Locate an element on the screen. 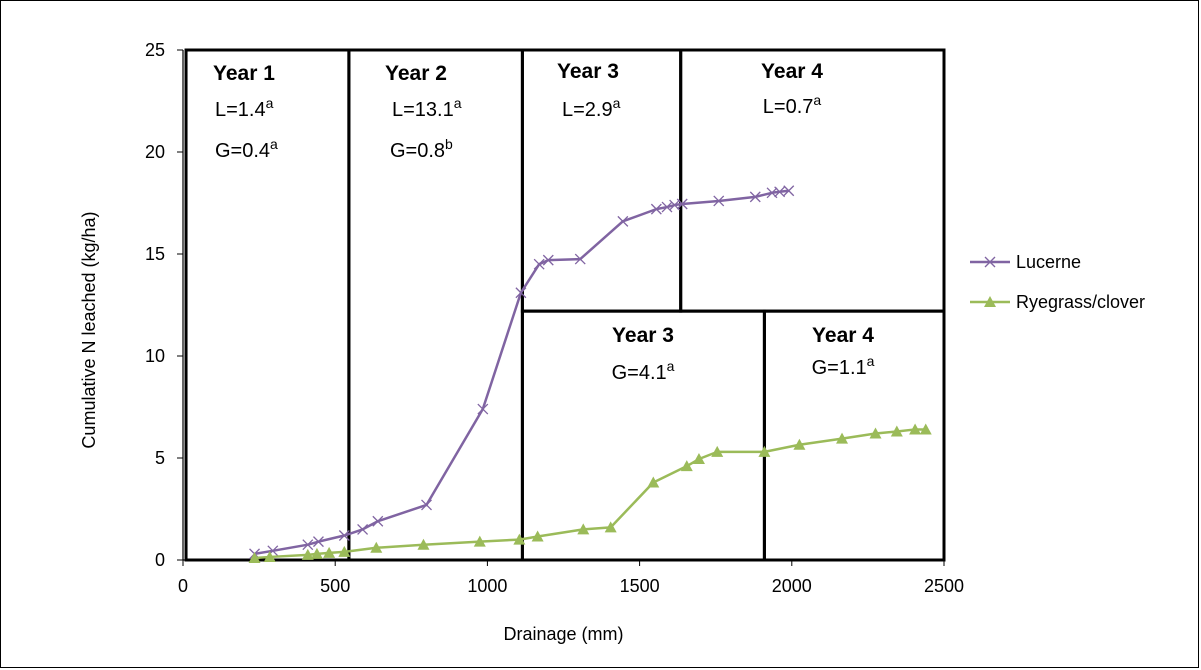 The image size is (1201, 670). legend-label: Lucerne is located at coordinates (1048, 262).